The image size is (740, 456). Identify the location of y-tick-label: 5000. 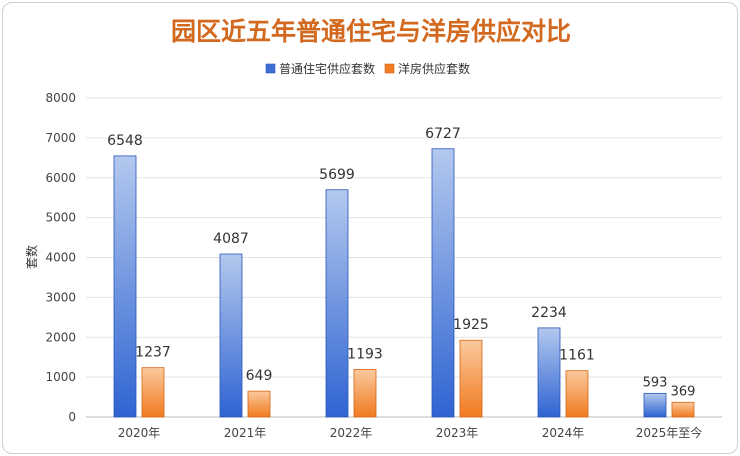
(60, 218).